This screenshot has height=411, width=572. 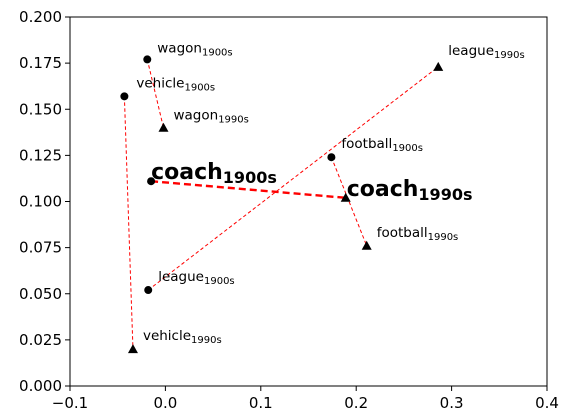 I want to click on point-label-wagon-1990s: wagon1990s, so click(x=210, y=117).